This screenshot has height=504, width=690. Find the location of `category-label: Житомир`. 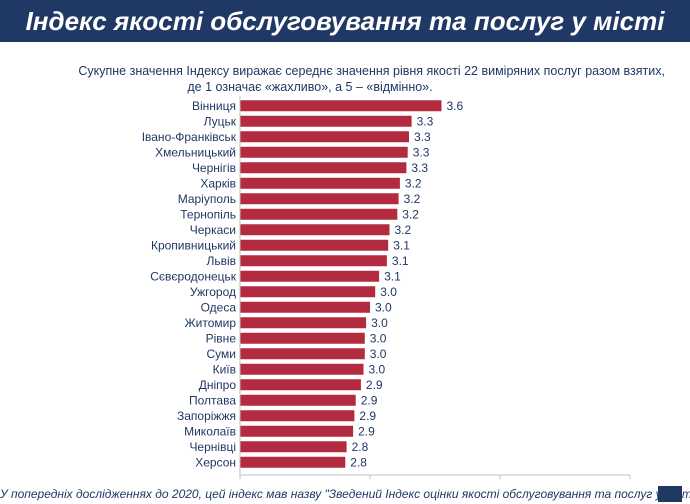

category-label: Житомир is located at coordinates (211, 323).